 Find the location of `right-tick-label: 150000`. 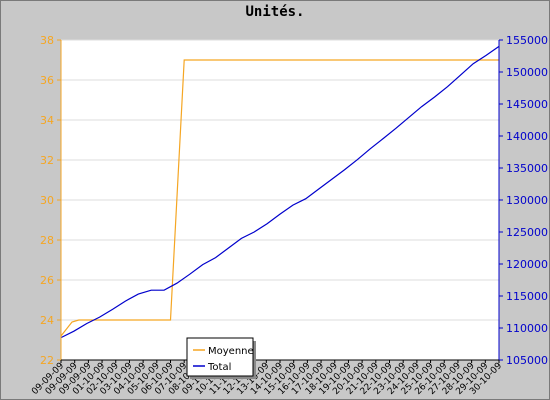

right-tick-label: 150000 is located at coordinates (527, 72).